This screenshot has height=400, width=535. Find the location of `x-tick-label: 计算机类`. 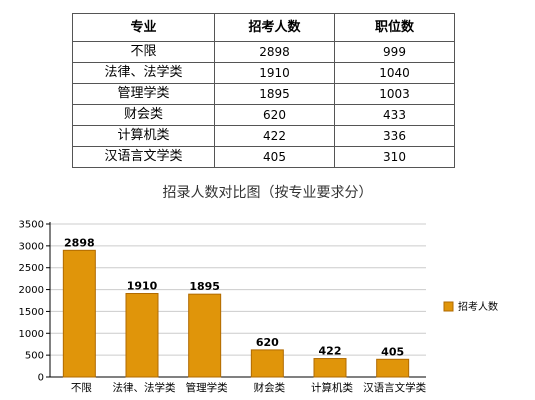

x-tick-label: 计算机类 is located at coordinates (332, 387).